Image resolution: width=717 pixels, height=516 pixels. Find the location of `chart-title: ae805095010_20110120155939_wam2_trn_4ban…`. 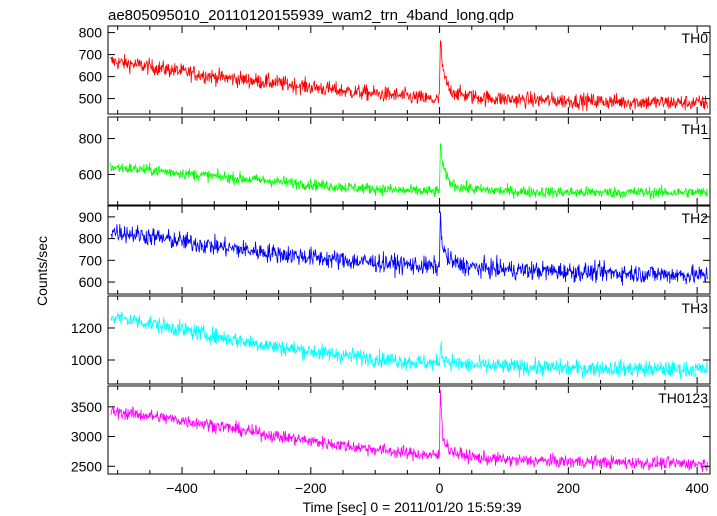

chart-title: ae805095010_20110120155939_wam2_trn_4ban… is located at coordinates (311, 15).